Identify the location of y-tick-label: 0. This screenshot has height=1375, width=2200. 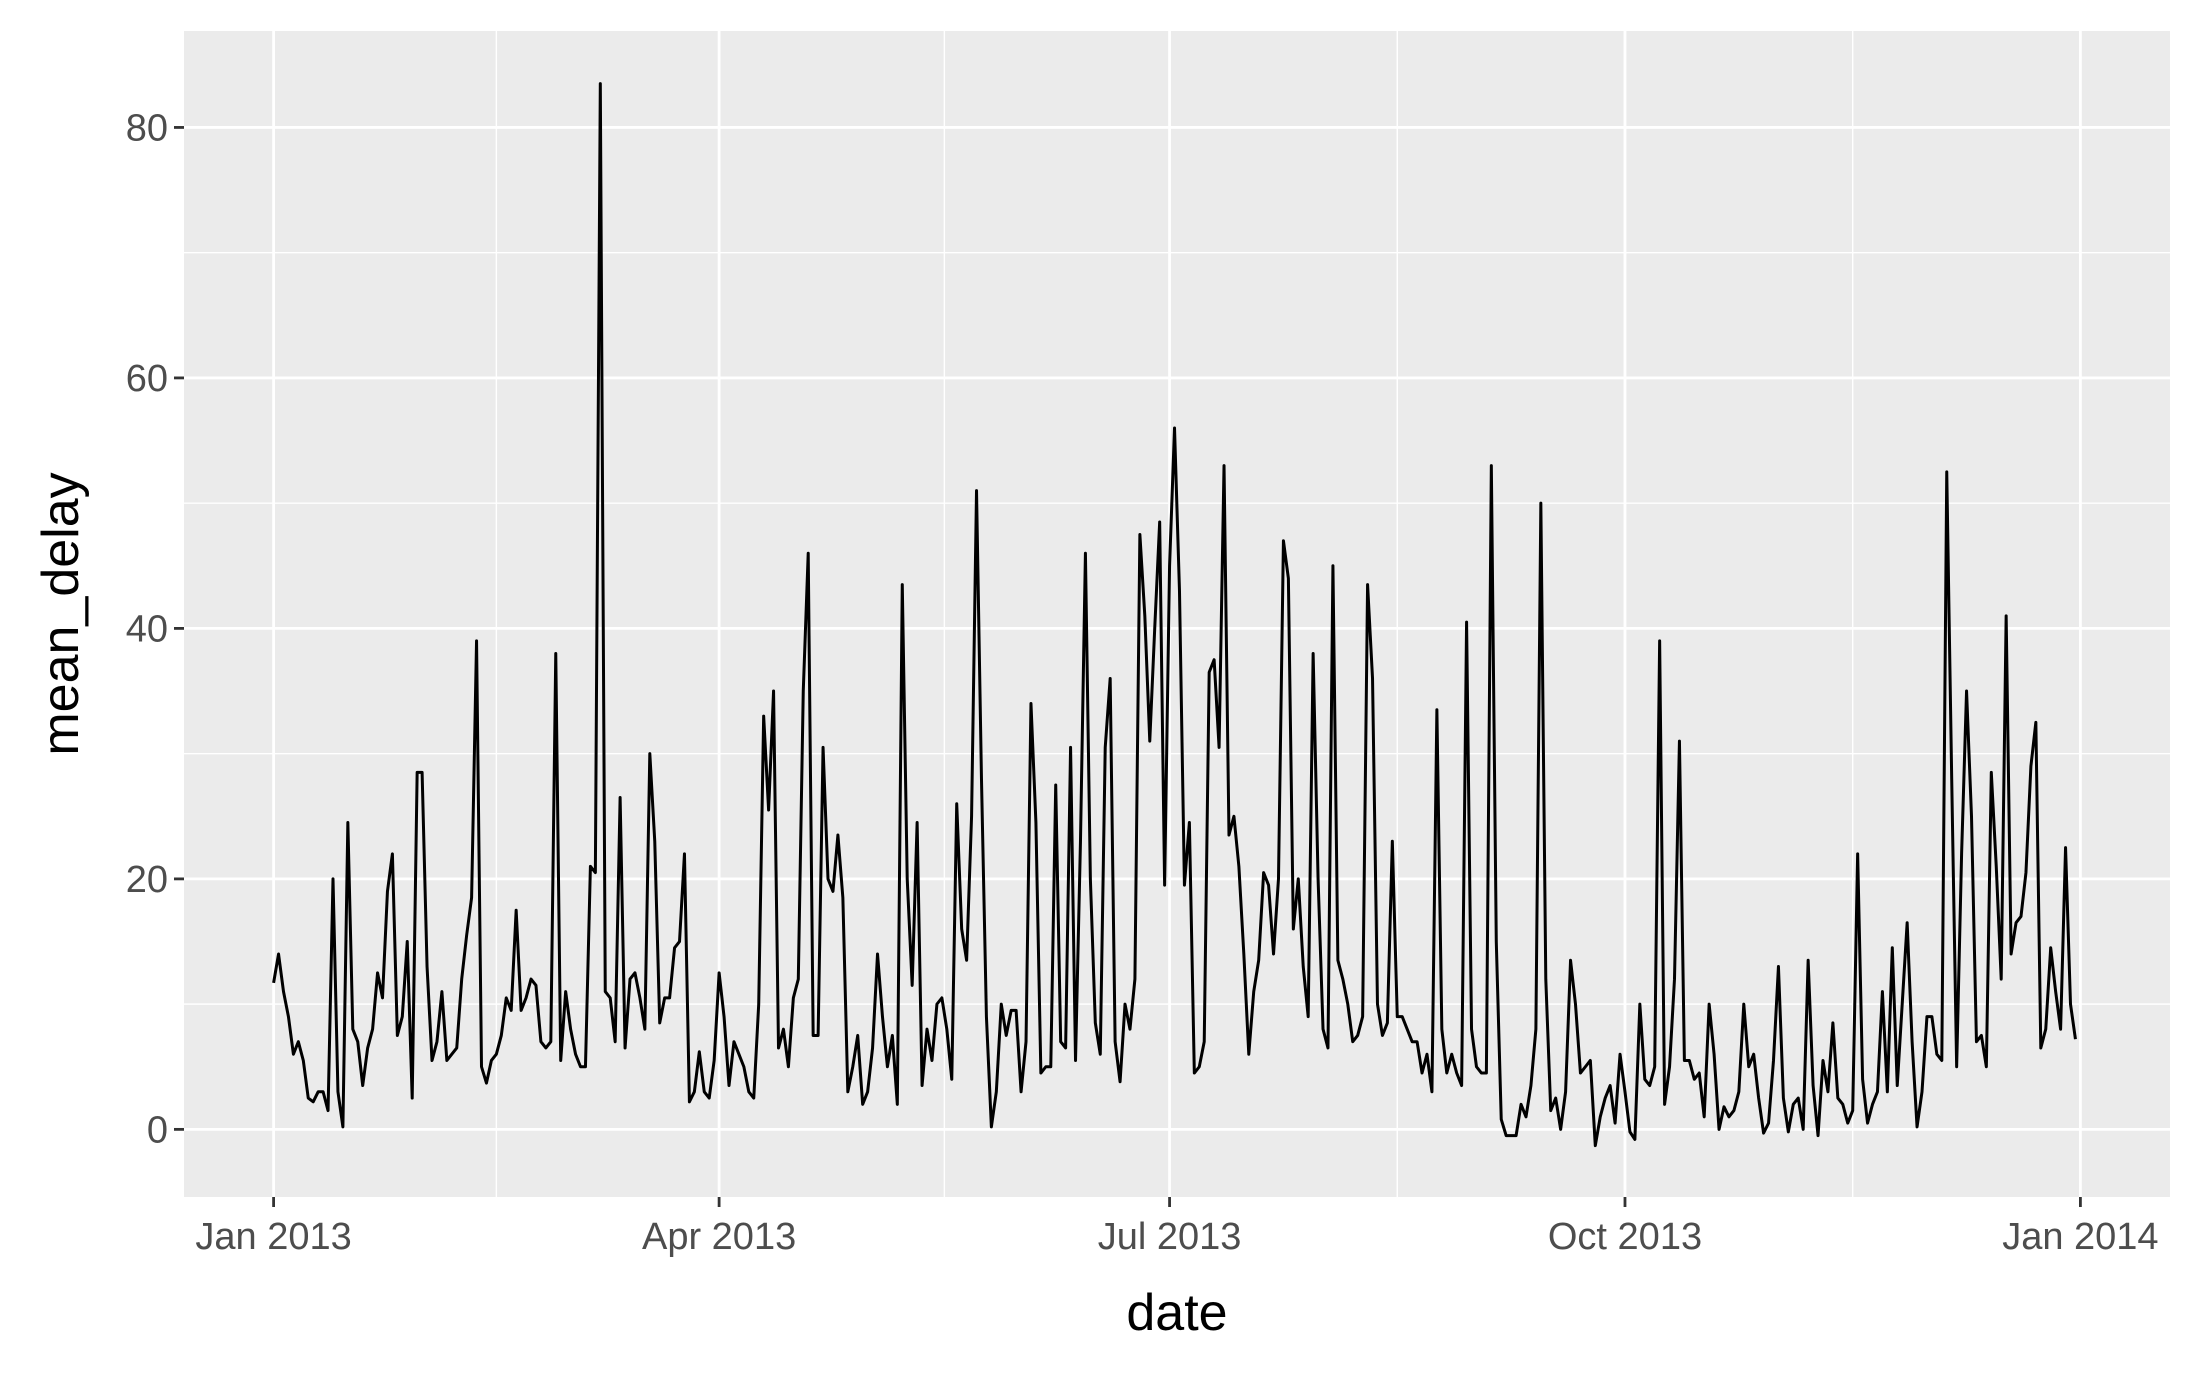
(157, 1130).